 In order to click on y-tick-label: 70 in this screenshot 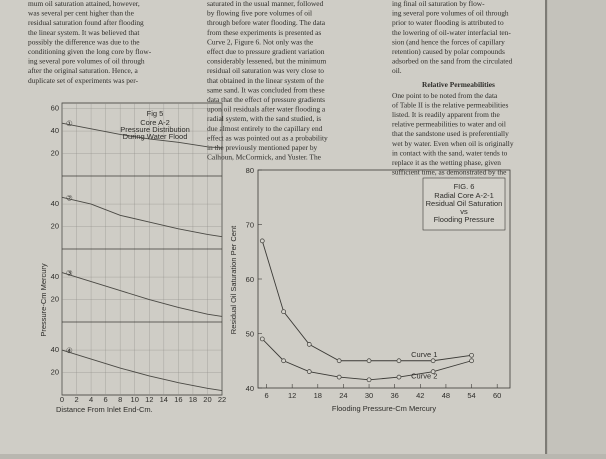, I will do `click(250, 225)`.